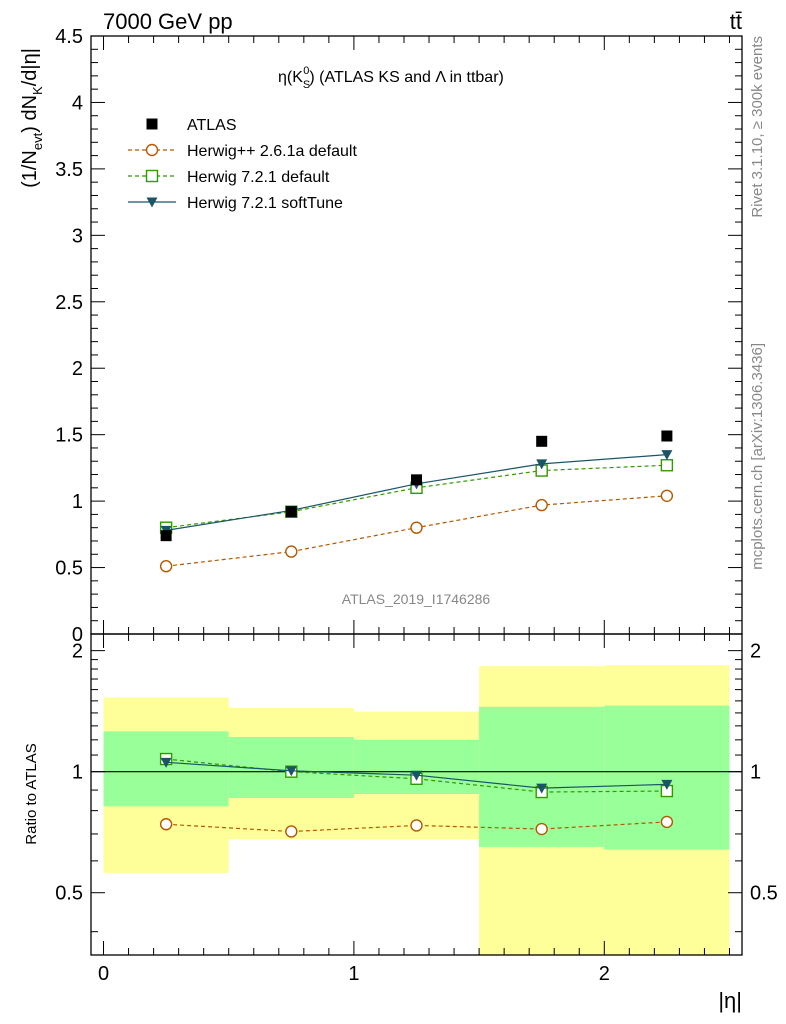  Describe the element at coordinates (212, 125) in the screenshot. I see `legend-label-0: ATLAS` at that location.